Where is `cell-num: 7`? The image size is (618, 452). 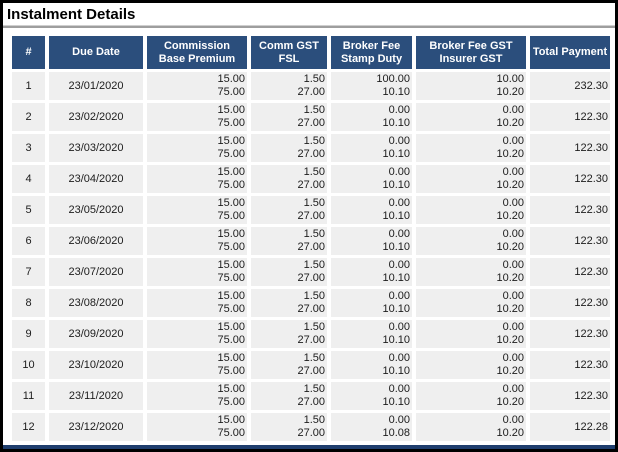
cell-num: 7 is located at coordinates (28, 272).